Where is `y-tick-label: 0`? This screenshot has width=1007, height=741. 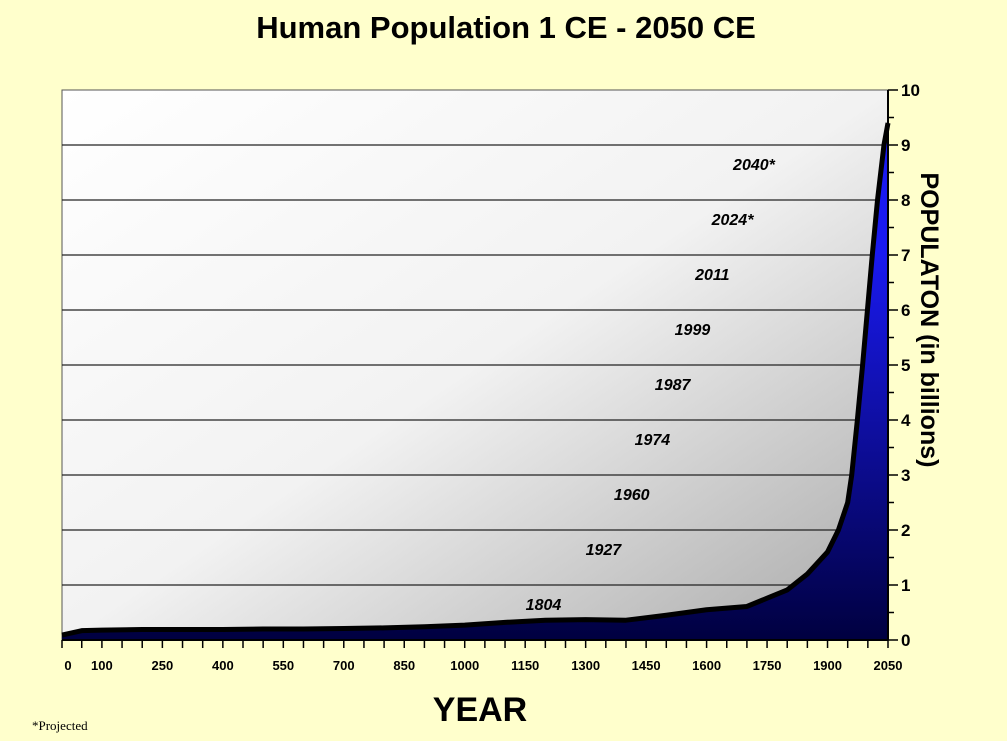 y-tick-label: 0 is located at coordinates (905, 640).